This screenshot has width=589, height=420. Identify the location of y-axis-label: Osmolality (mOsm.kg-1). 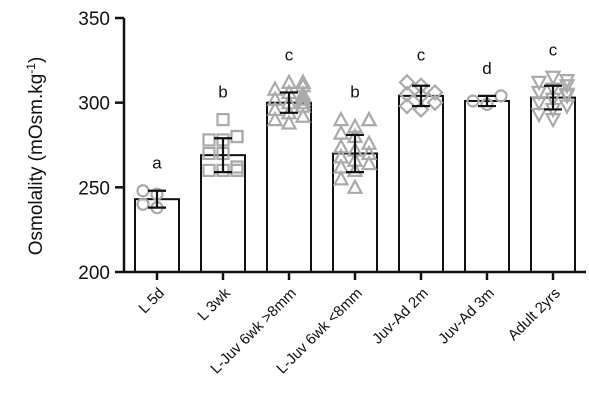
(35, 156).